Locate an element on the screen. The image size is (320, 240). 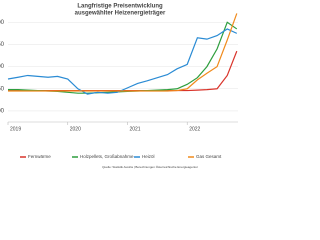
legend-label: Holzpellets, Großabnahme is located at coordinates (107, 156).